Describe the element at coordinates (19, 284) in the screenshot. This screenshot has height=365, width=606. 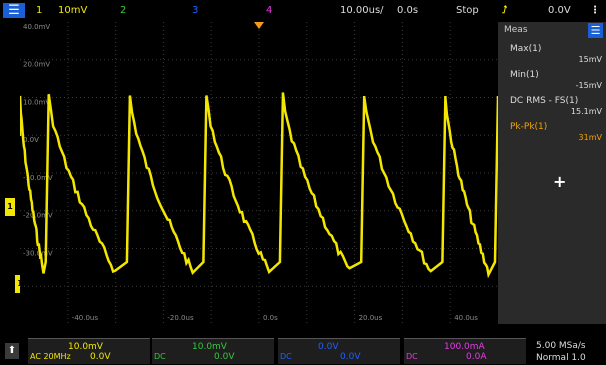
I see `ch1-secondary-marker: 1` at that location.